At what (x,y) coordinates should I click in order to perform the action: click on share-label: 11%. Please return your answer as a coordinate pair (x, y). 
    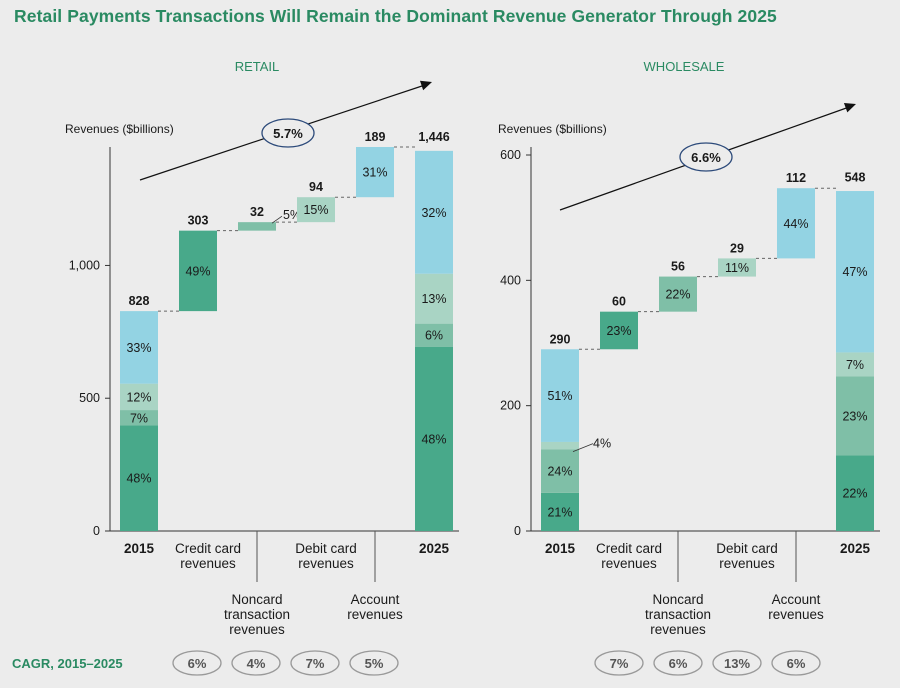
    Looking at the image, I should click on (737, 268).